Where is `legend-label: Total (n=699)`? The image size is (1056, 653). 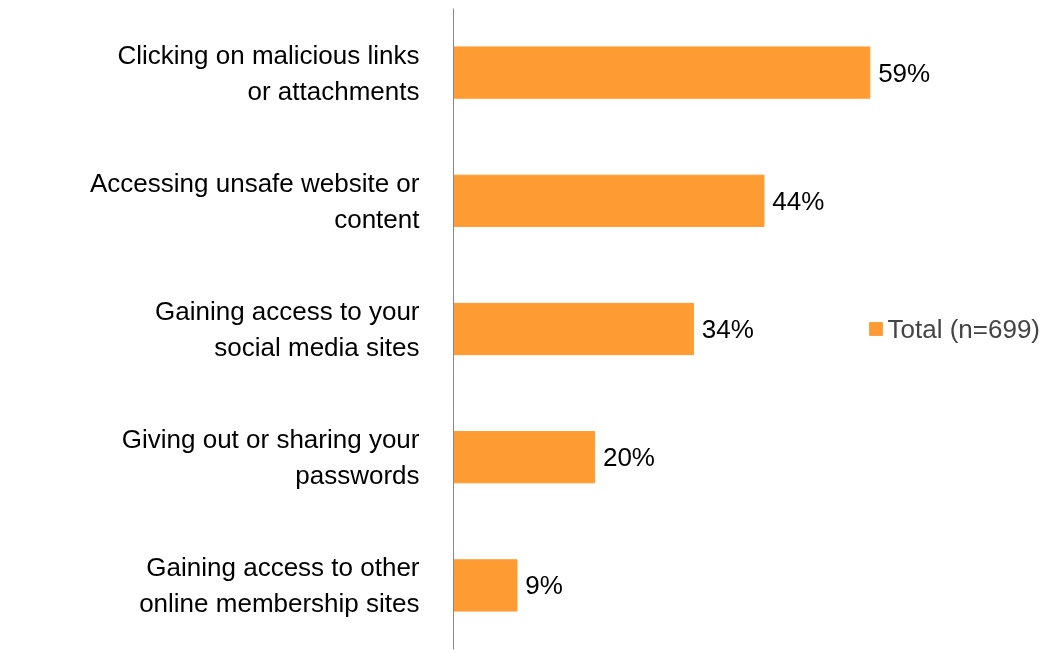 legend-label: Total (n=699) is located at coordinates (963, 328).